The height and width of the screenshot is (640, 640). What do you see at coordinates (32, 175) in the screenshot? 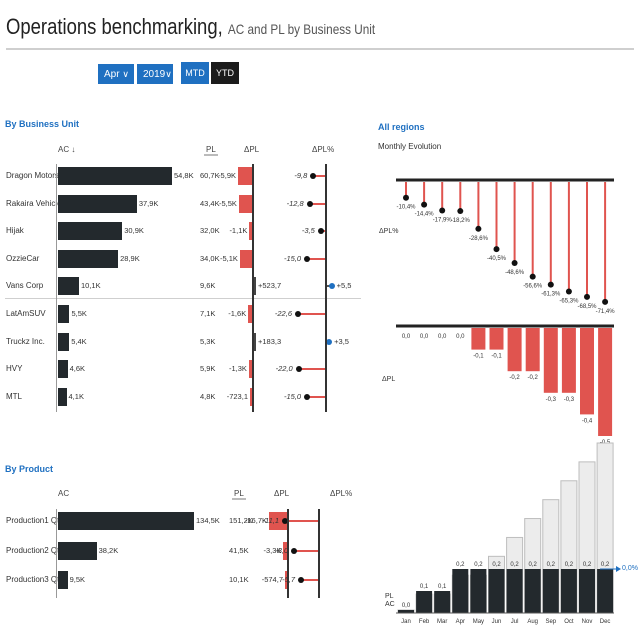
I see `row-label: Dragon Motors` at bounding box center [32, 175].